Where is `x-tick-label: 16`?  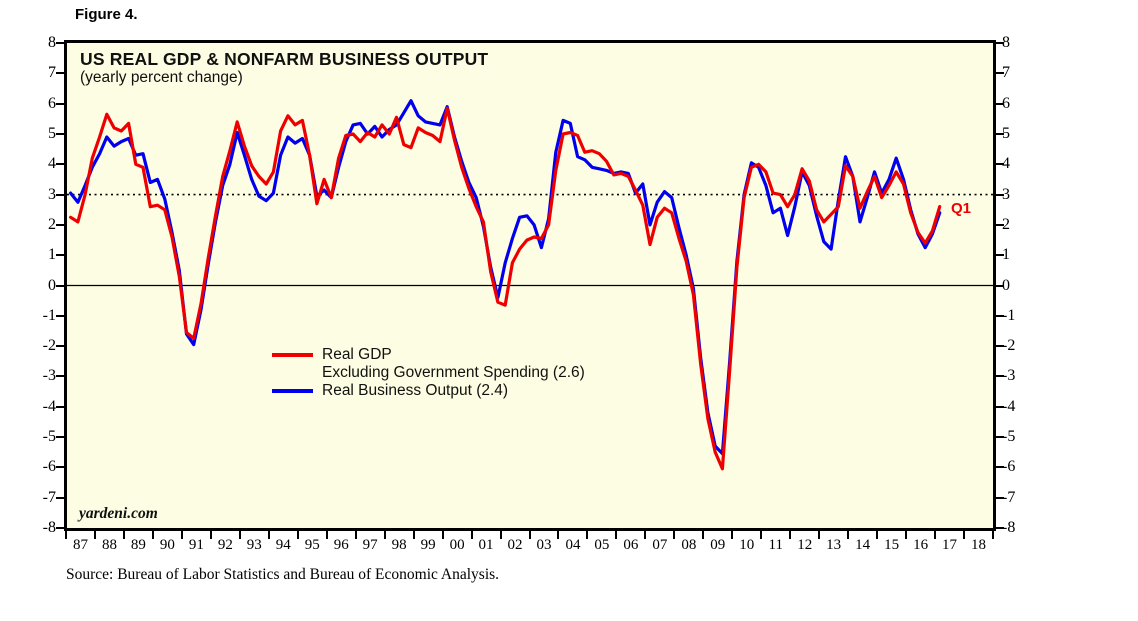
x-tick-label: 16 is located at coordinates (921, 545).